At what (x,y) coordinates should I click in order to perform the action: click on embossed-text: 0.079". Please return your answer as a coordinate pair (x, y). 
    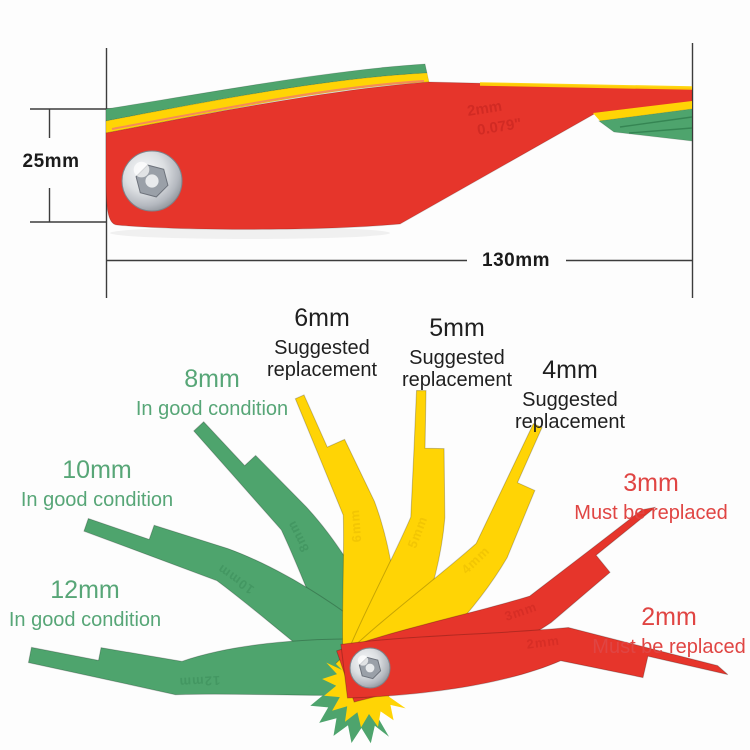
    Looking at the image, I should click on (499, 127).